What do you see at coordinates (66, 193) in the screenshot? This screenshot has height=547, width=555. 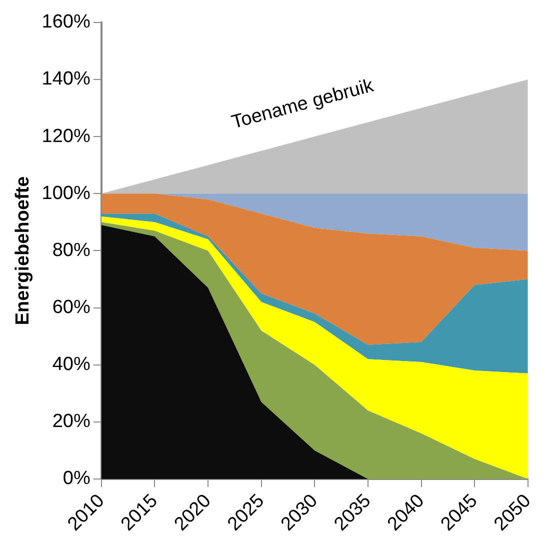 I see `y-tick-label: 100%` at bounding box center [66, 193].